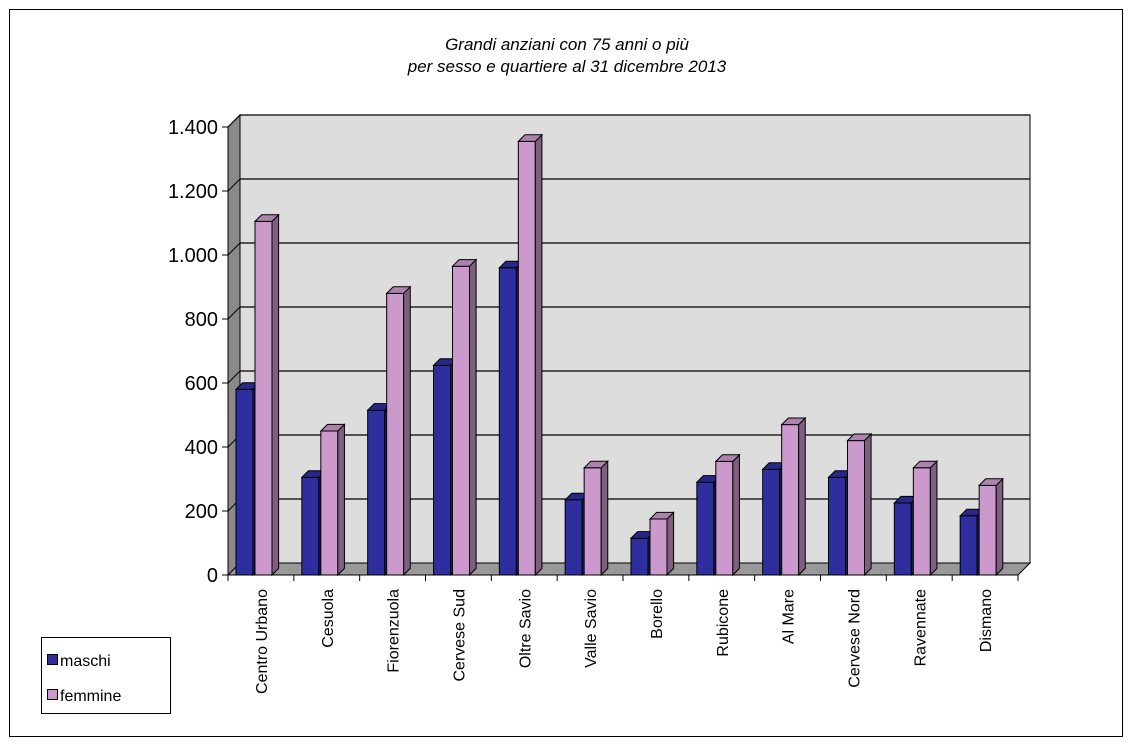 Image resolution: width=1134 pixels, height=748 pixels. I want to click on legend-label-femmine: femmine, so click(91, 696).